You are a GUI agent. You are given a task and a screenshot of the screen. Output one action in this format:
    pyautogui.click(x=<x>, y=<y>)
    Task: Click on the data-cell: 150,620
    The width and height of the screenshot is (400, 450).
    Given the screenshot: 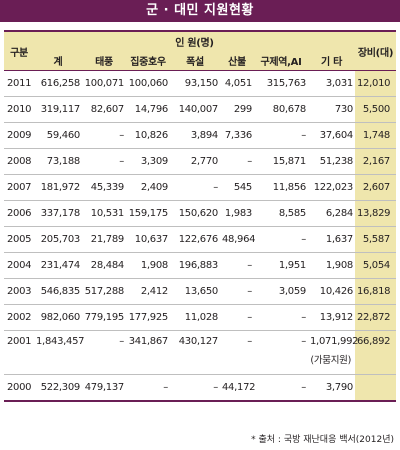 What is the action you would take?
    pyautogui.click(x=195, y=213)
    